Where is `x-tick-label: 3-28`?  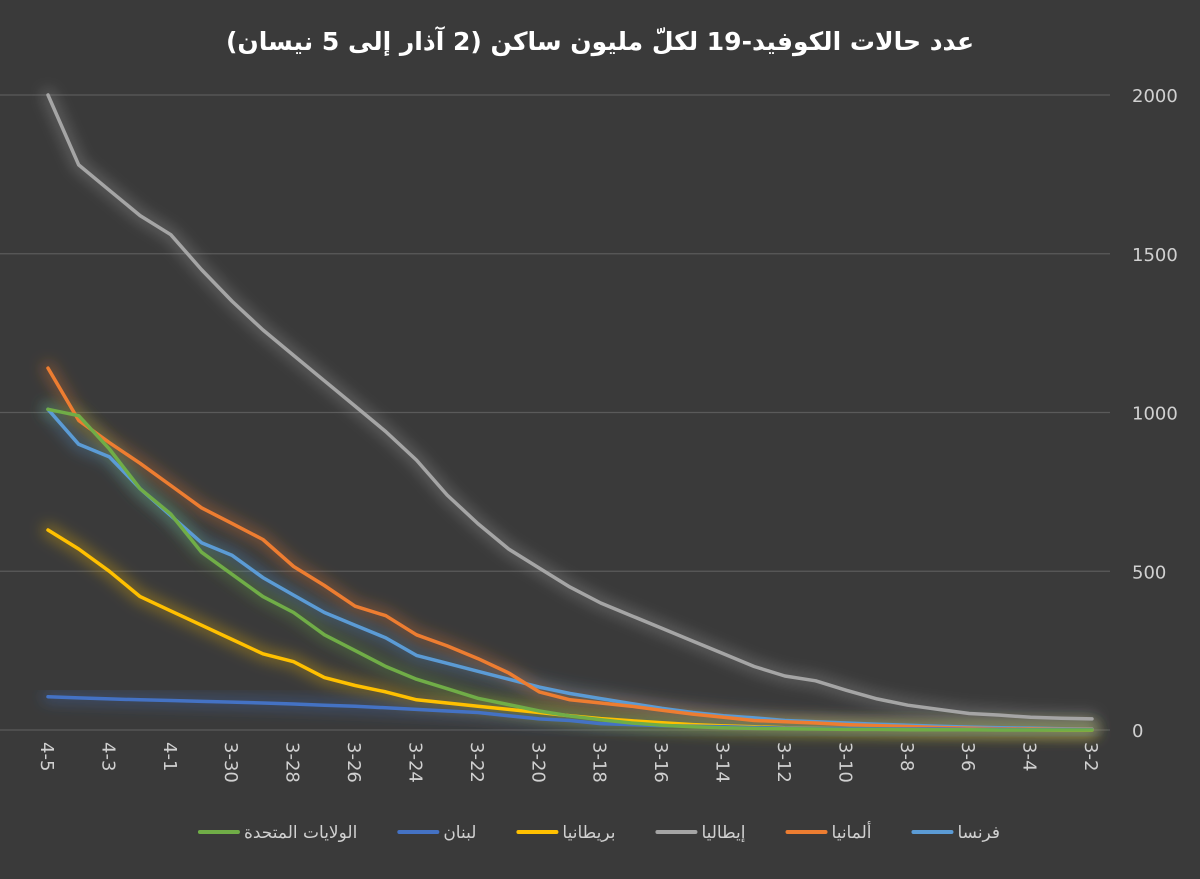
x-tick-label: 3-28 is located at coordinates (292, 762).